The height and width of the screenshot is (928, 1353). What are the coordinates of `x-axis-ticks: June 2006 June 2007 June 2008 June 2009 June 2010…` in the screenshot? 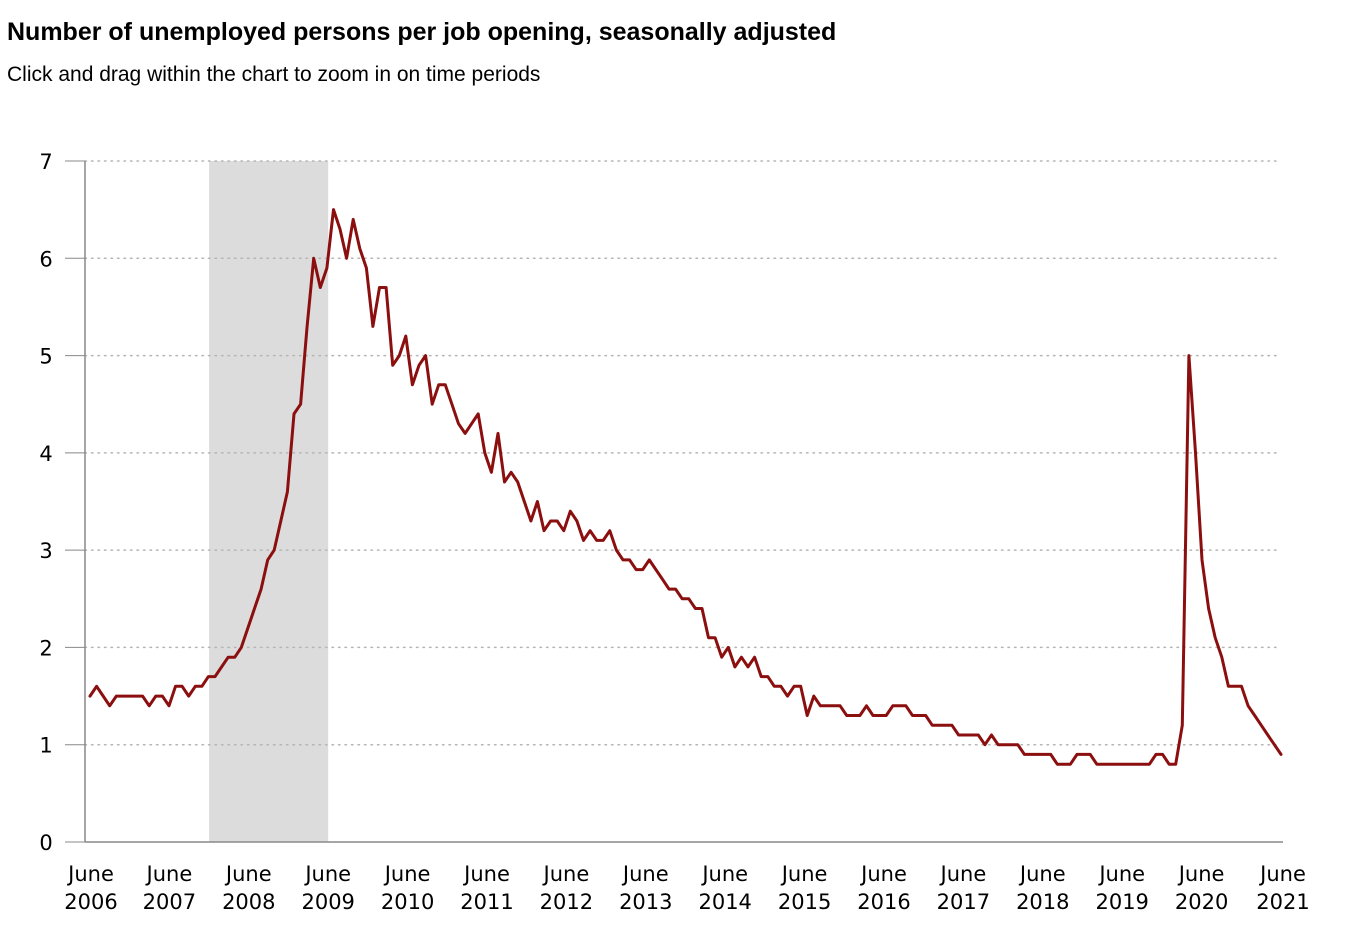 It's located at (686, 888).